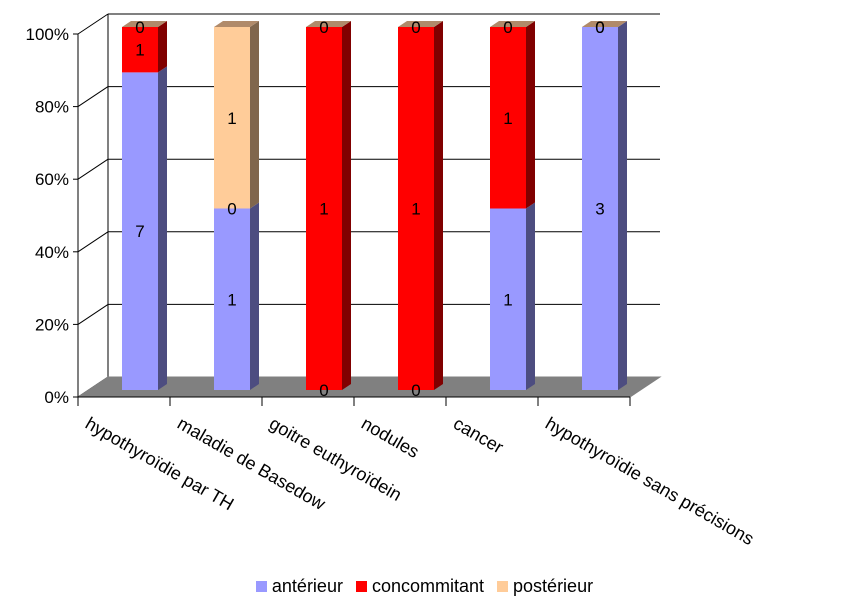 Image resolution: width=849 pixels, height=599 pixels. I want to click on legend-item-posterieur: postérieur, so click(545, 586).